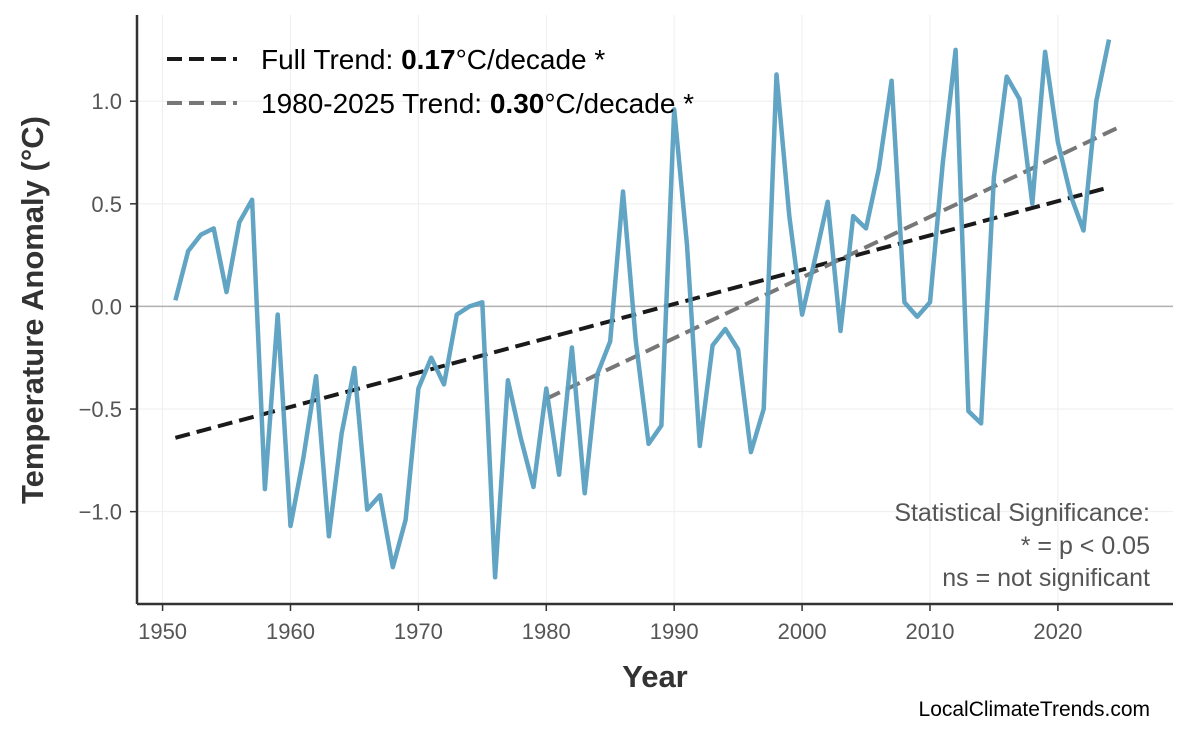 This screenshot has height=737, width=1186. What do you see at coordinates (546, 631) in the screenshot?
I see `x-tick-label: 1980` at bounding box center [546, 631].